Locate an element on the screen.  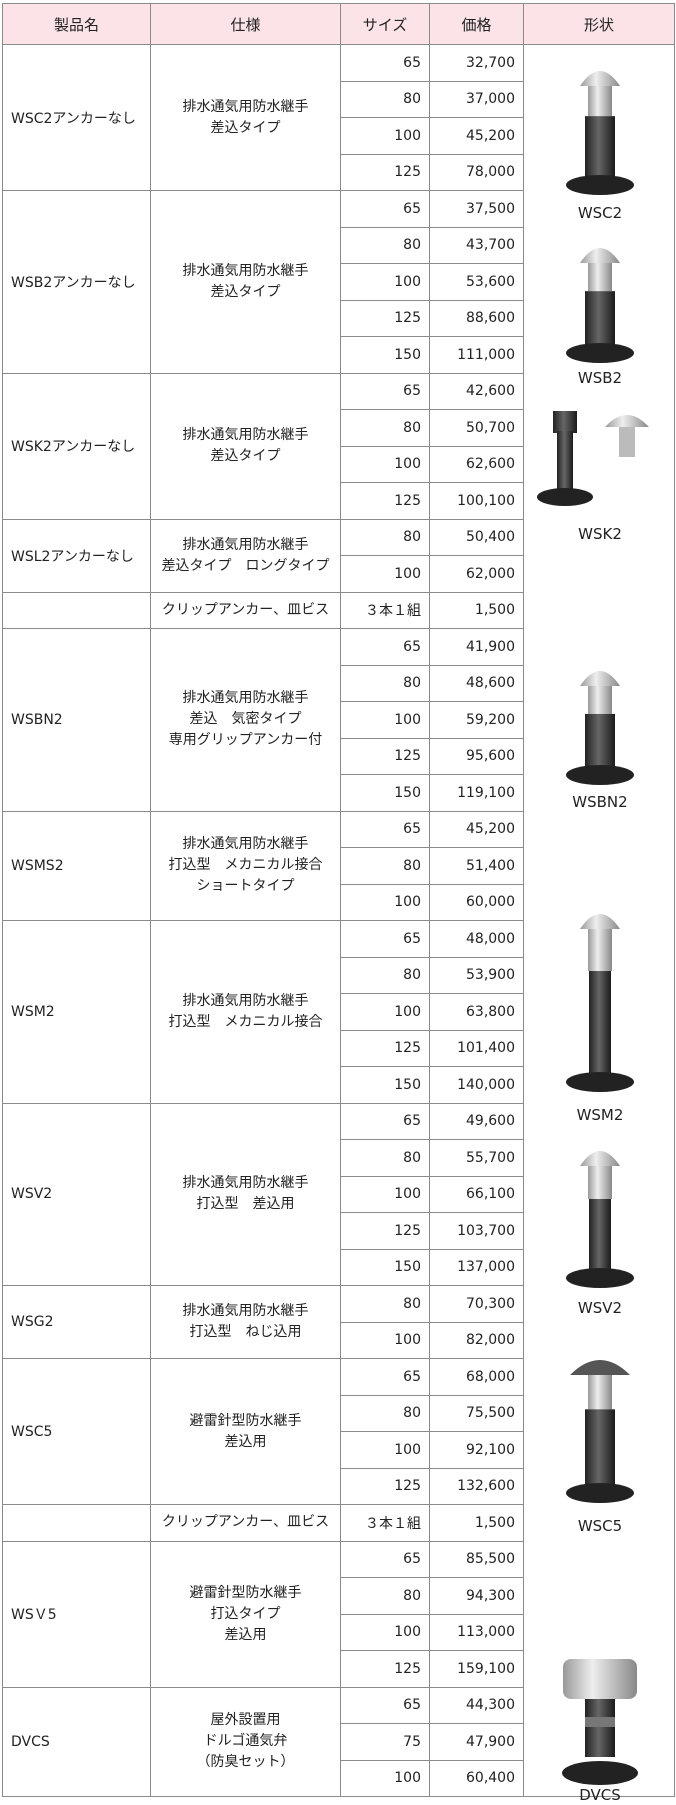
price: 47,900 is located at coordinates (476, 1742).